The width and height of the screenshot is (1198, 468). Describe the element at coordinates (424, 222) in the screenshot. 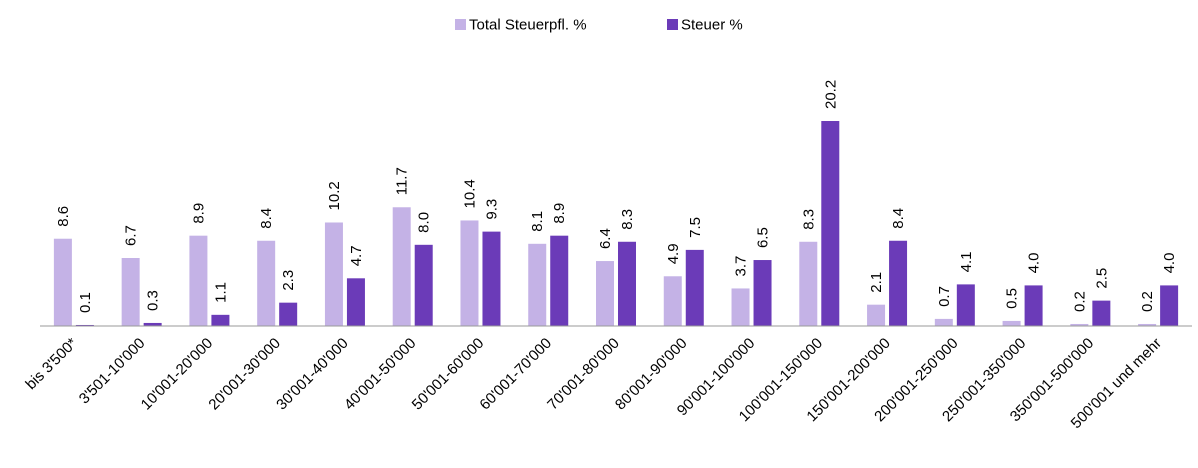

I see `data-label: 8.0` at that location.